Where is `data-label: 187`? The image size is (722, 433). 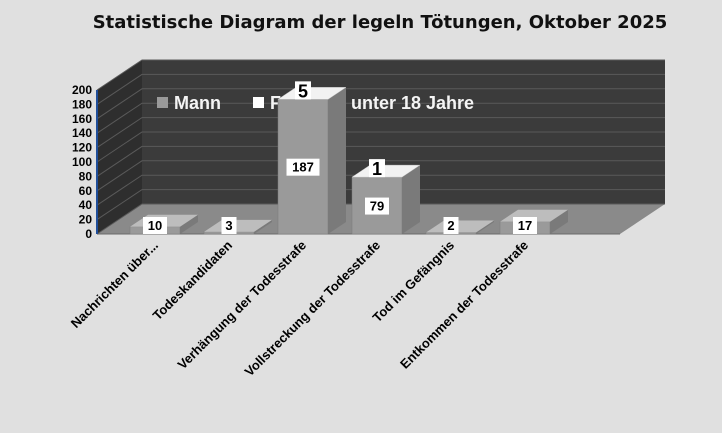 data-label: 187 is located at coordinates (303, 167).